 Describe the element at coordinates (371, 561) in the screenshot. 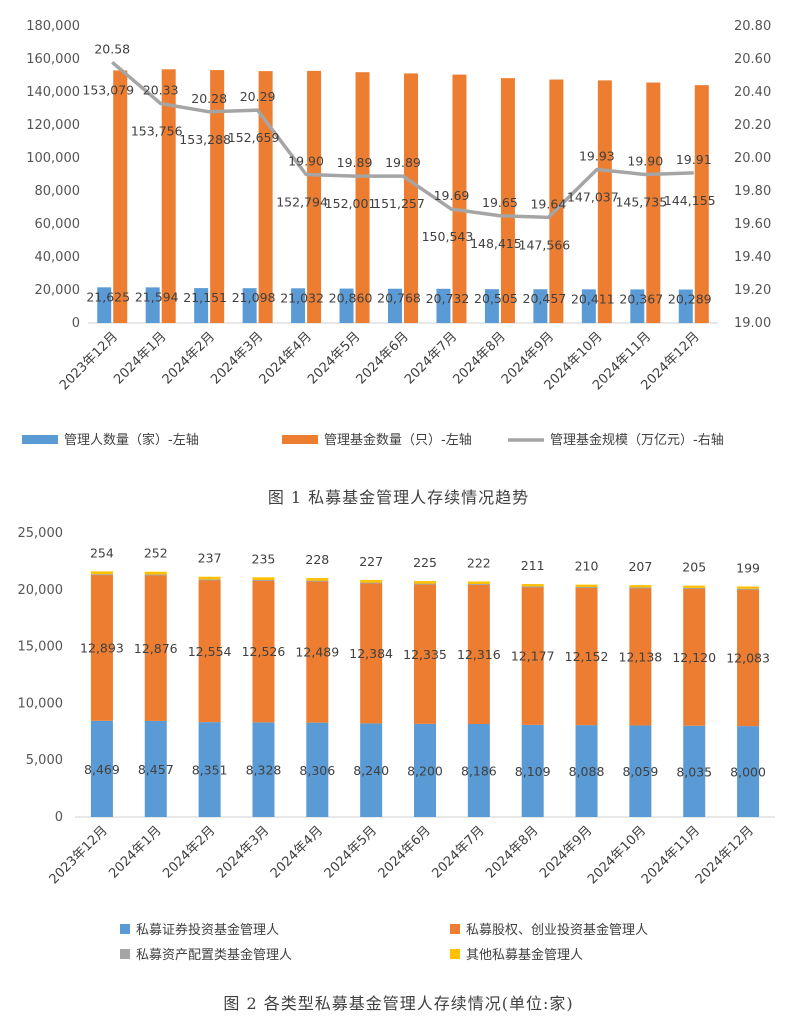

I see `label-other: 227` at that location.